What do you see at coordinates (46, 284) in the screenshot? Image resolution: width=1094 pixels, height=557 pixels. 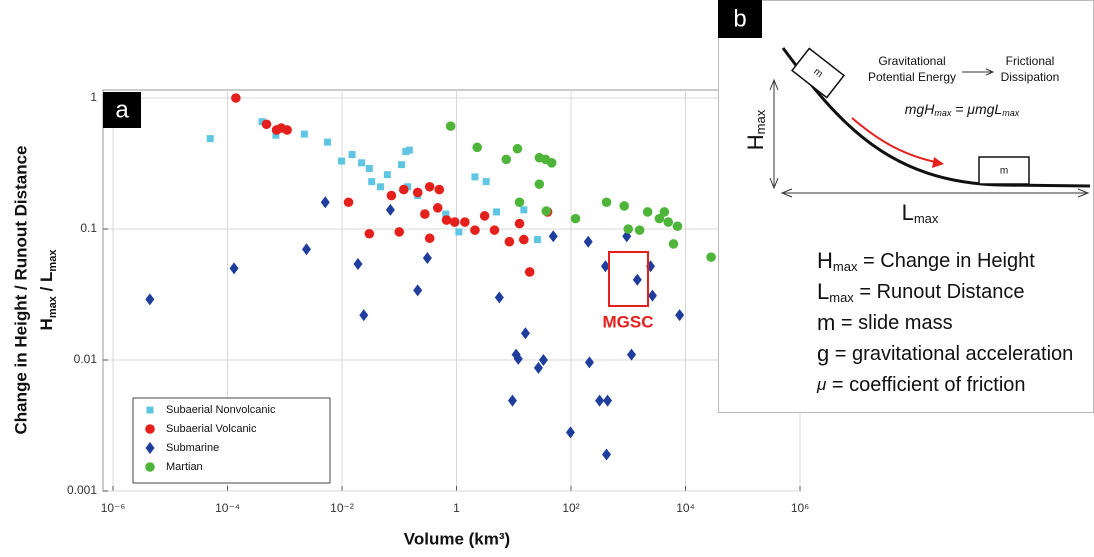 I see `ratio-part: / L` at bounding box center [46, 284].